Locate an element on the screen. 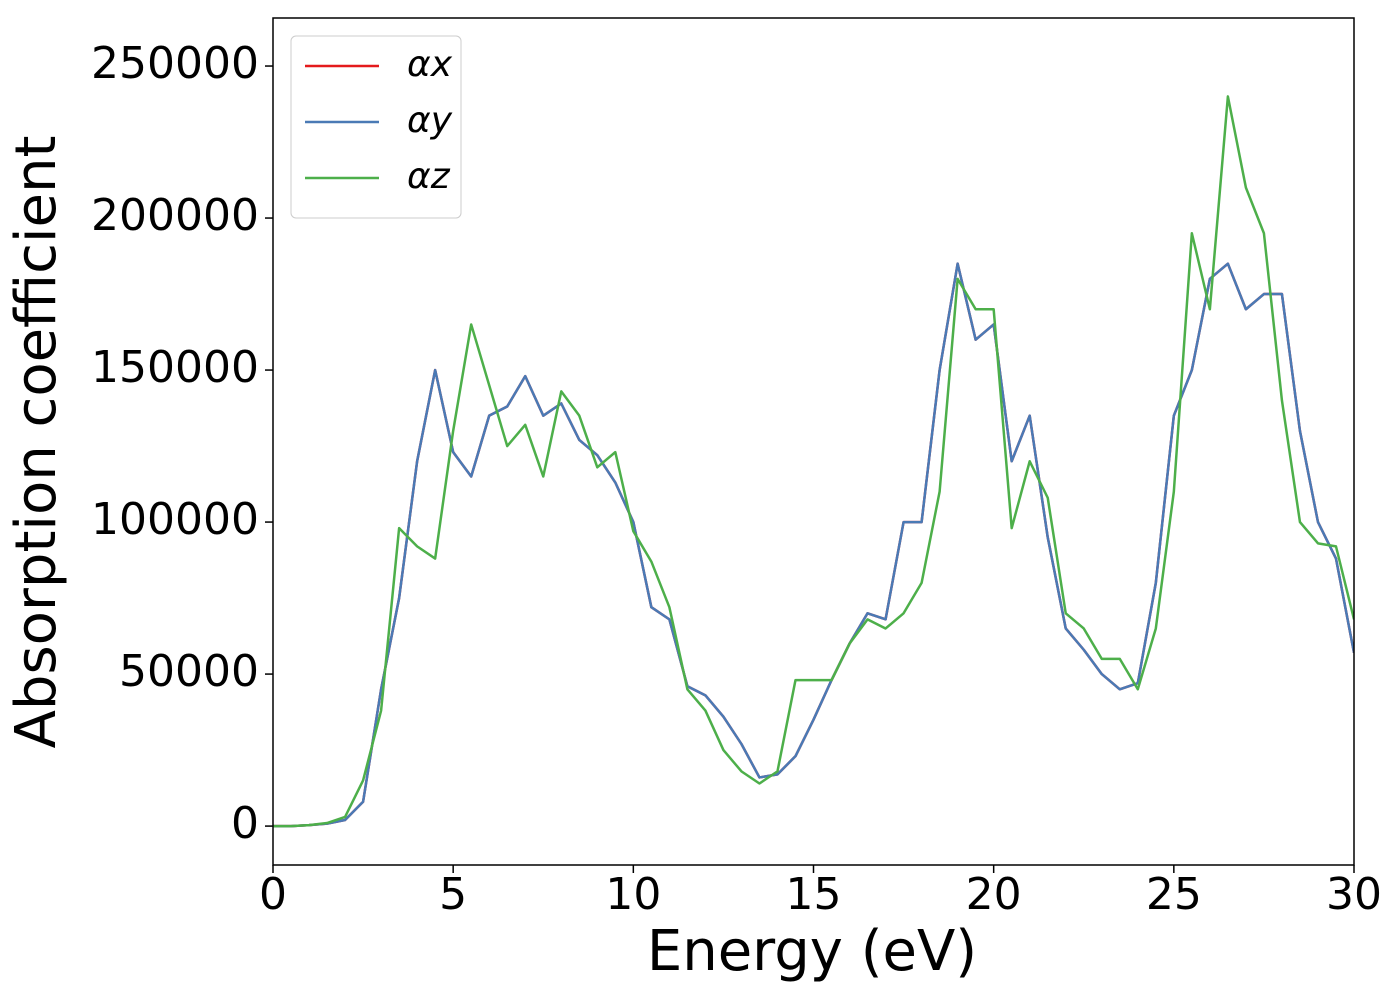 The height and width of the screenshot is (1004, 1400). legend-label: αx is located at coordinates (430, 64).